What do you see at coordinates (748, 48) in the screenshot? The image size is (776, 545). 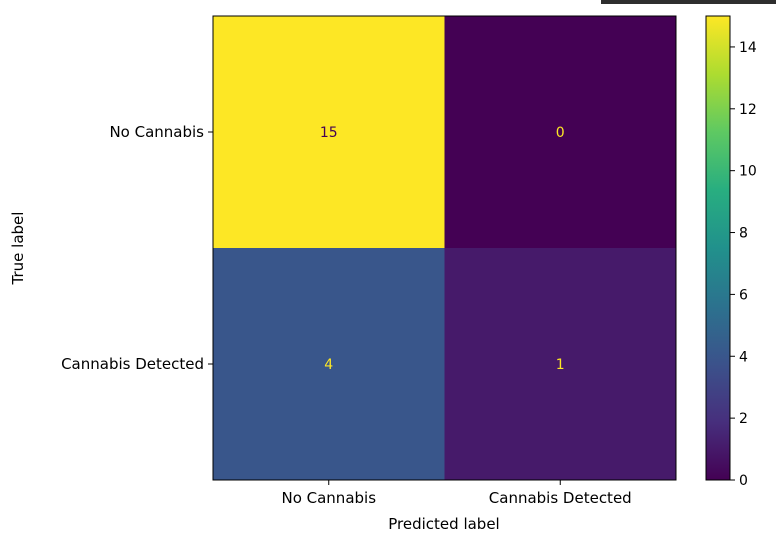 I see `colorbar-tick-label: 14` at bounding box center [748, 48].